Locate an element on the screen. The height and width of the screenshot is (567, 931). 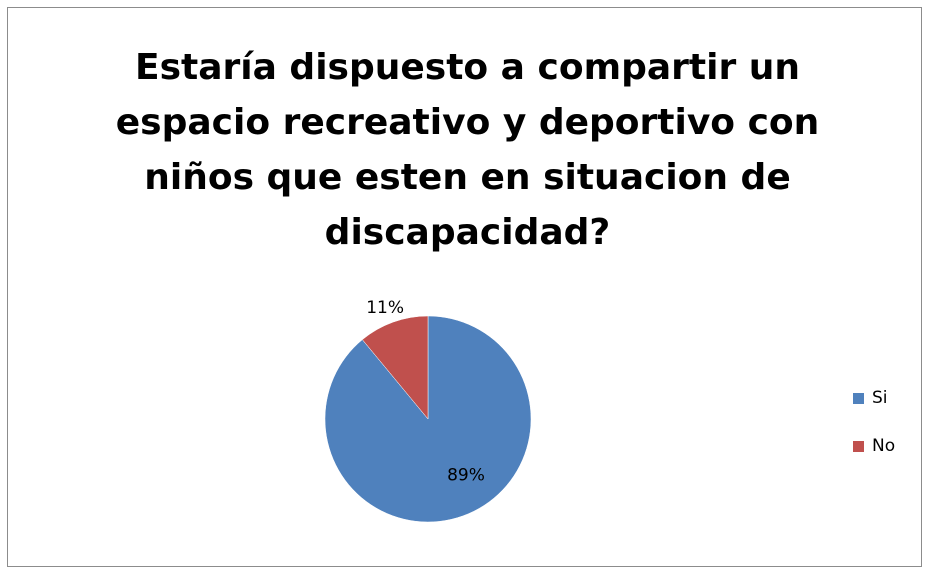
legend-item-no: No is located at coordinates (874, 446).